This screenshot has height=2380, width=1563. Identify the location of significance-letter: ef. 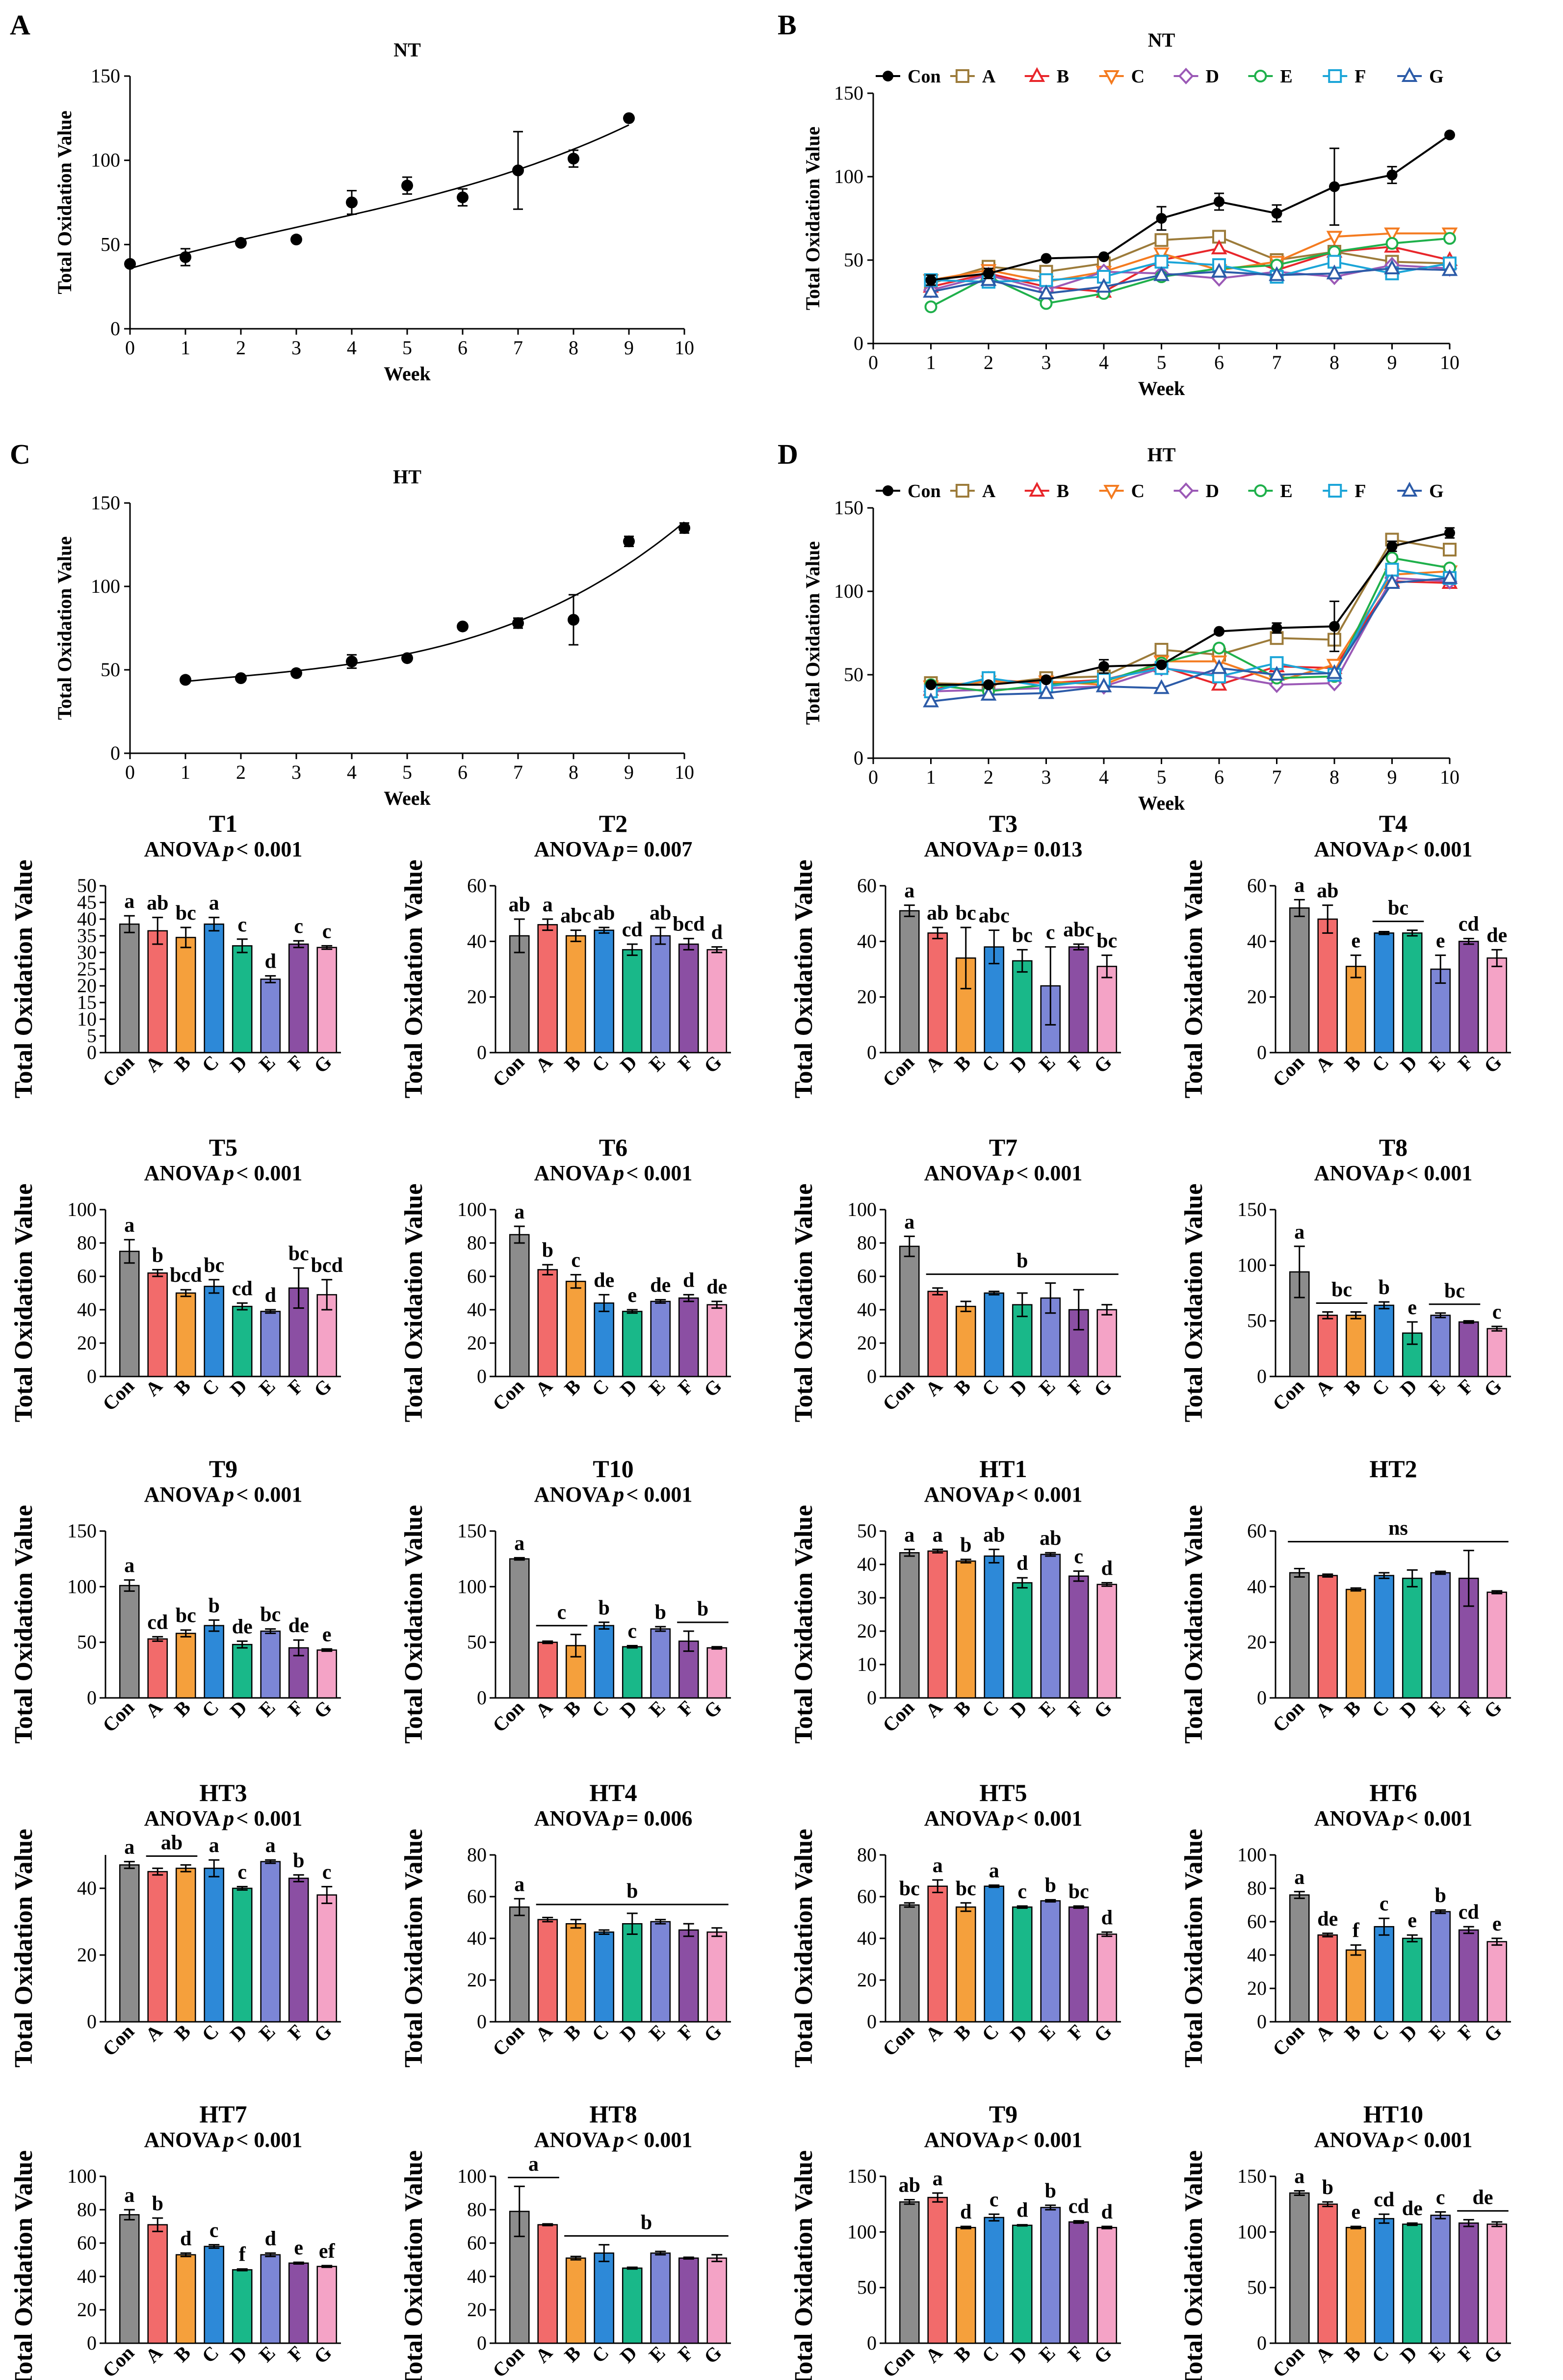
(327, 2251).